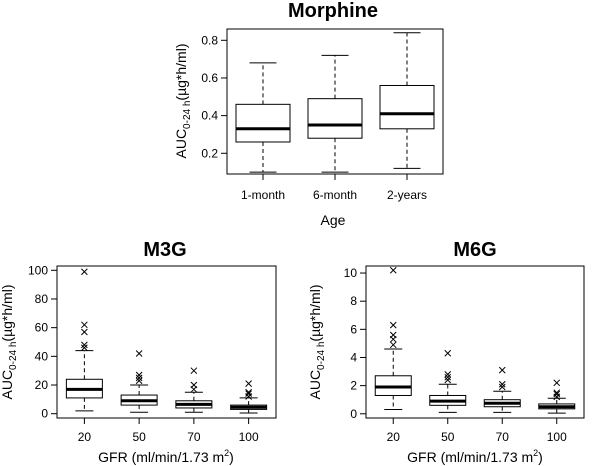  What do you see at coordinates (263, 195) in the screenshot?
I see `x-tick-label: 1-month` at bounding box center [263, 195].